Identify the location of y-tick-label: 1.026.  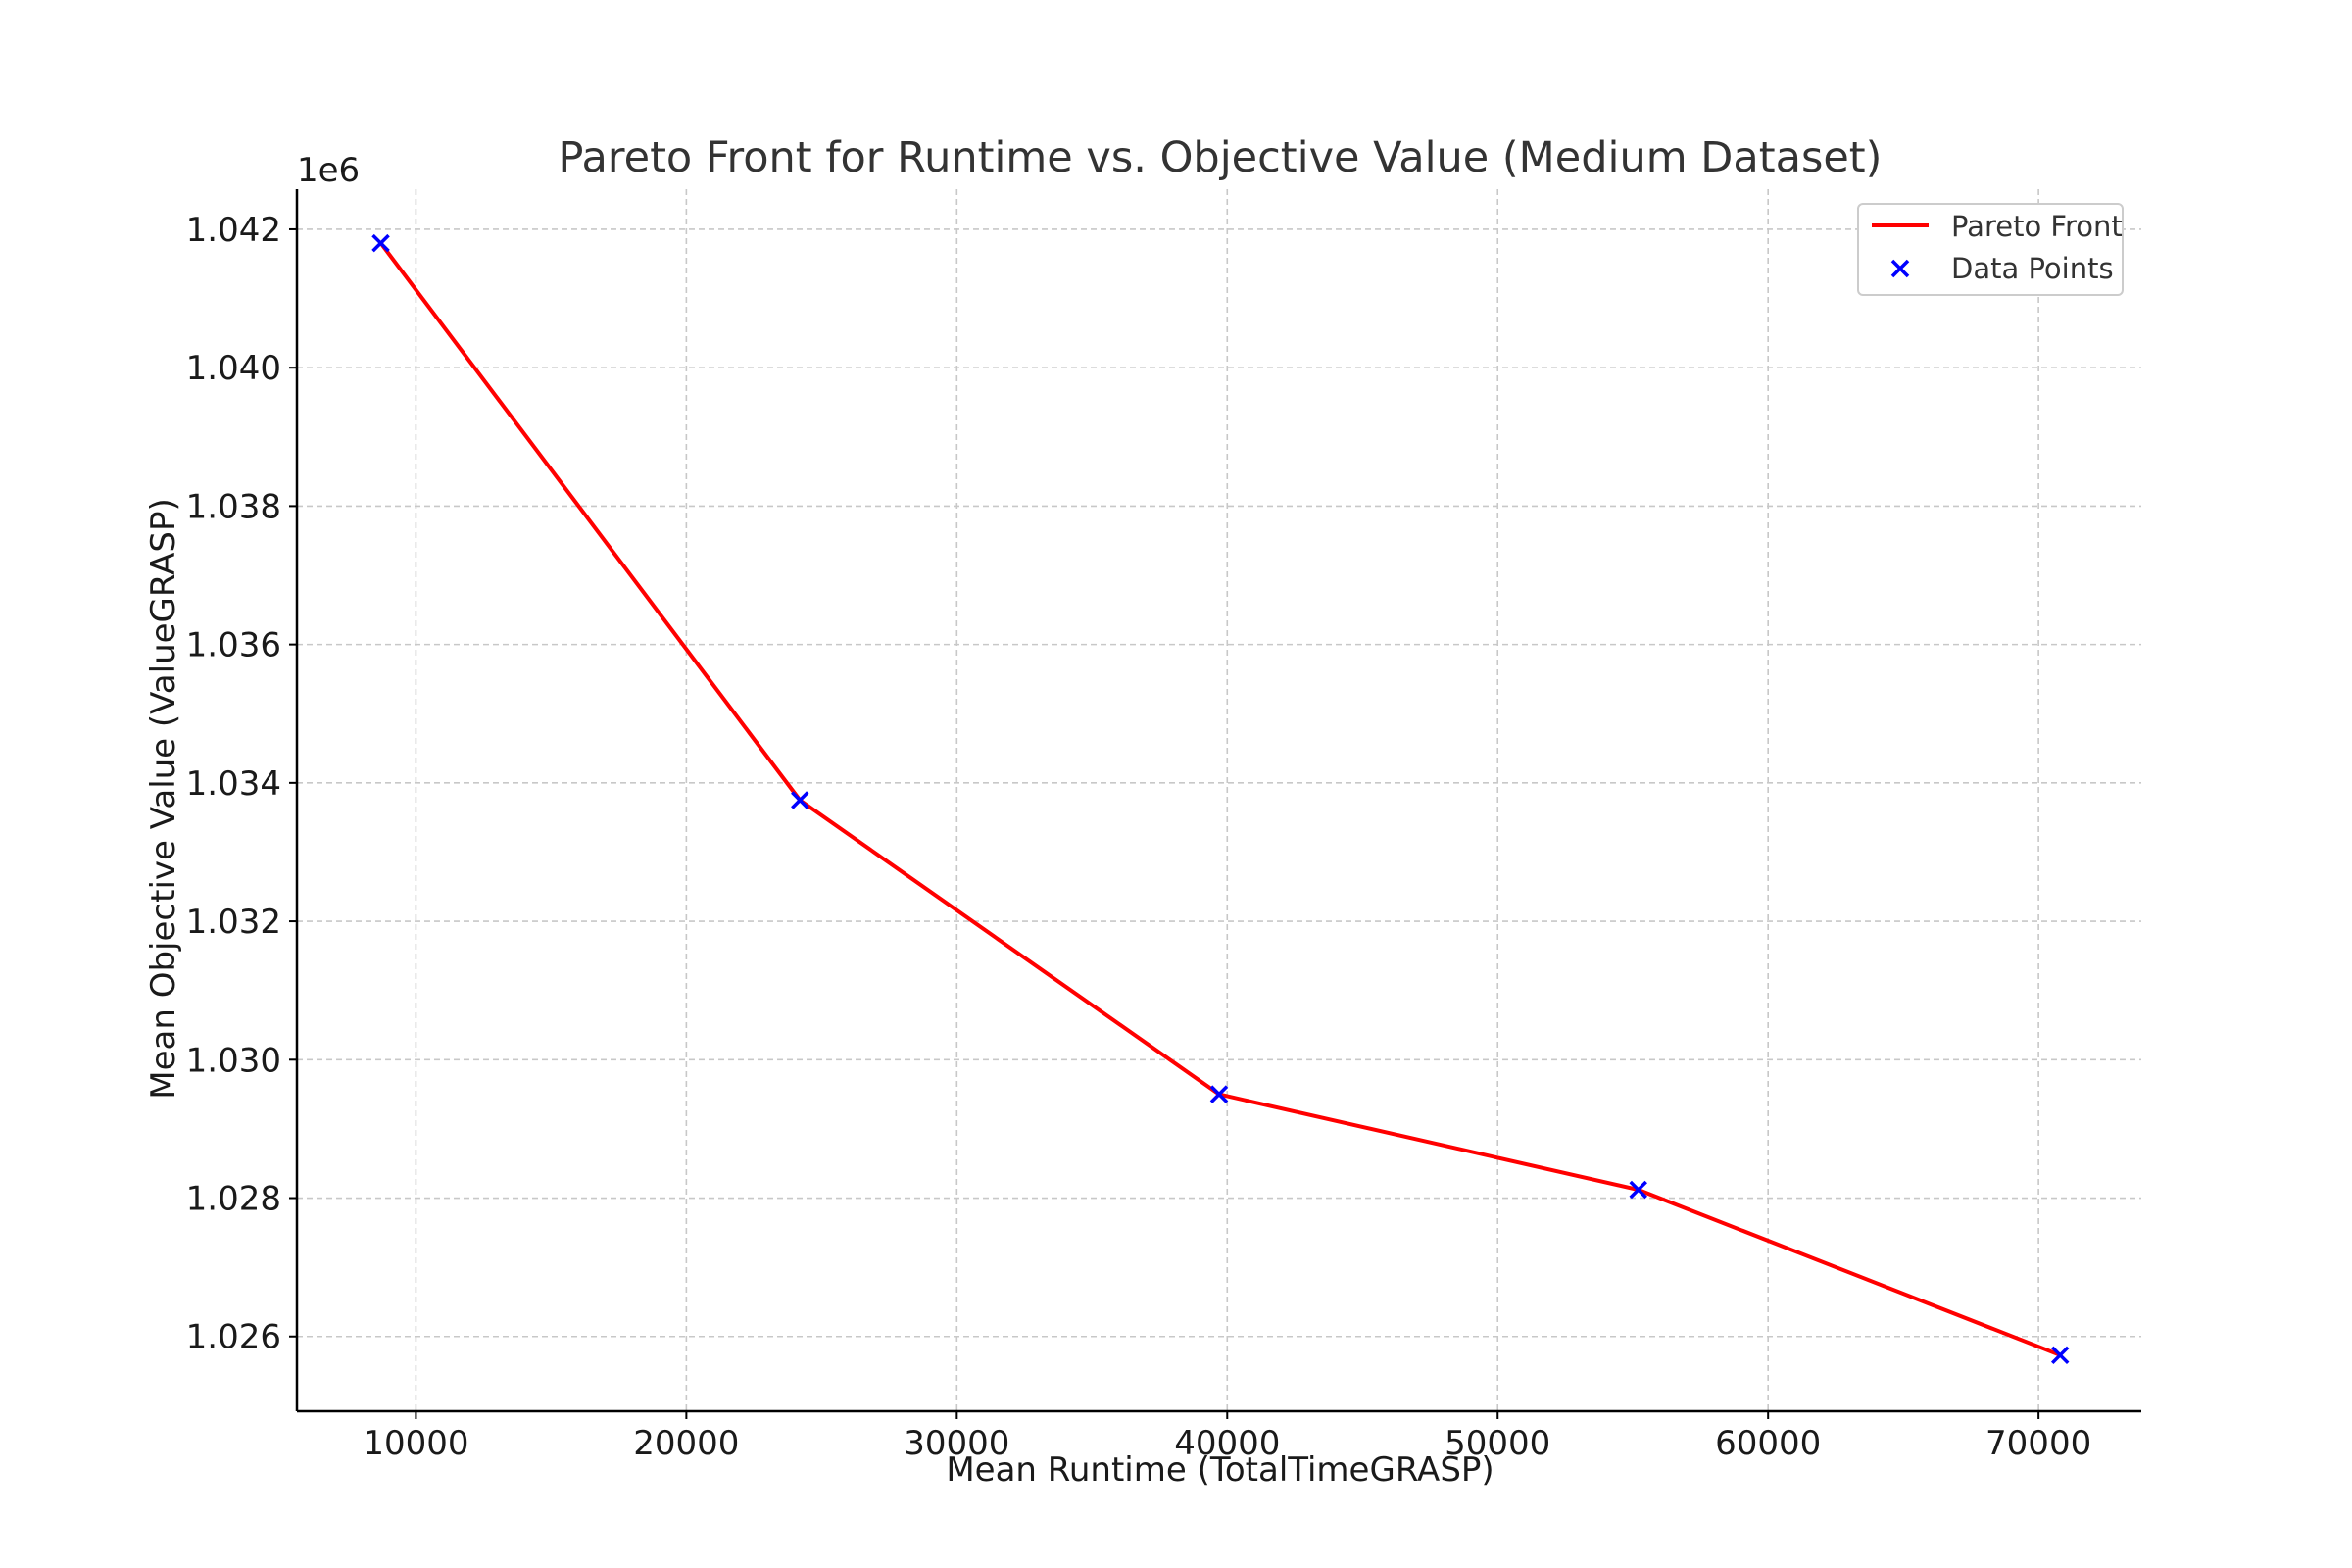
(233, 1337).